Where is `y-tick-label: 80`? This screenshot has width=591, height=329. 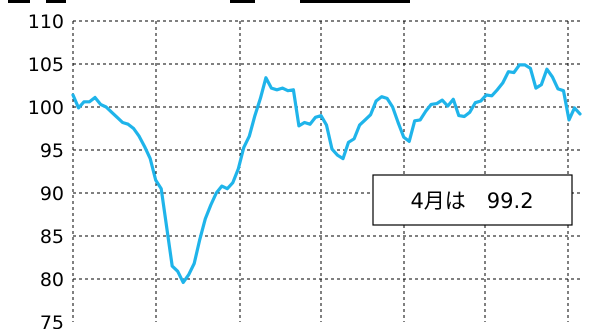
y-tick-label: 80 is located at coordinates (52, 280).